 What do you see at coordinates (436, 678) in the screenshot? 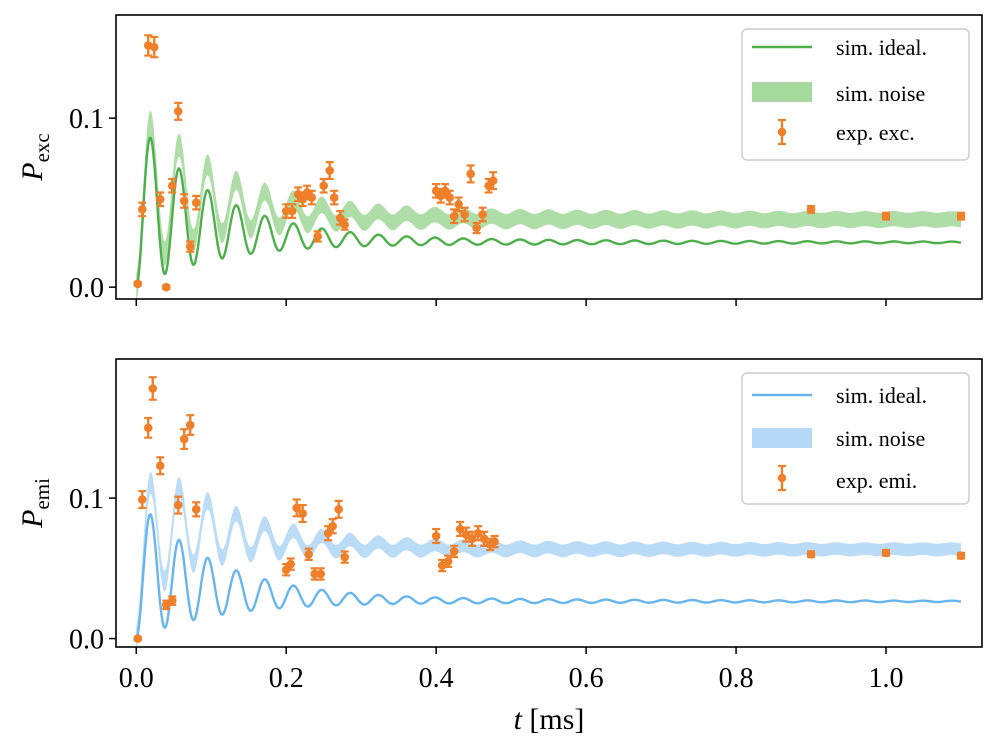
I see `x-tick-label: 0.4` at bounding box center [436, 678].